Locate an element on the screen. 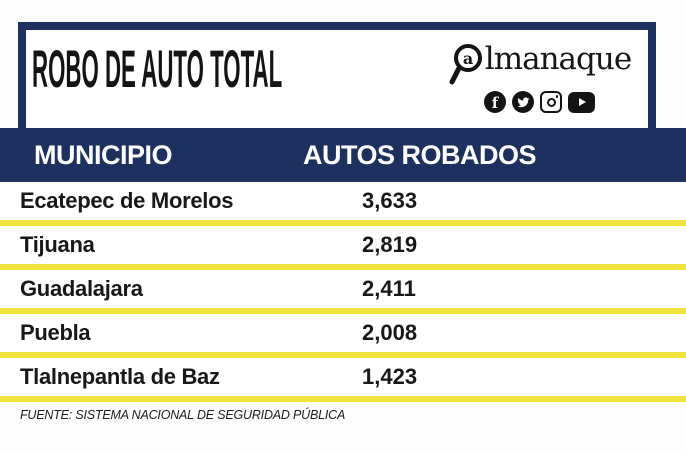 The image size is (686, 454). youtube-play-triangle is located at coordinates (582, 102).